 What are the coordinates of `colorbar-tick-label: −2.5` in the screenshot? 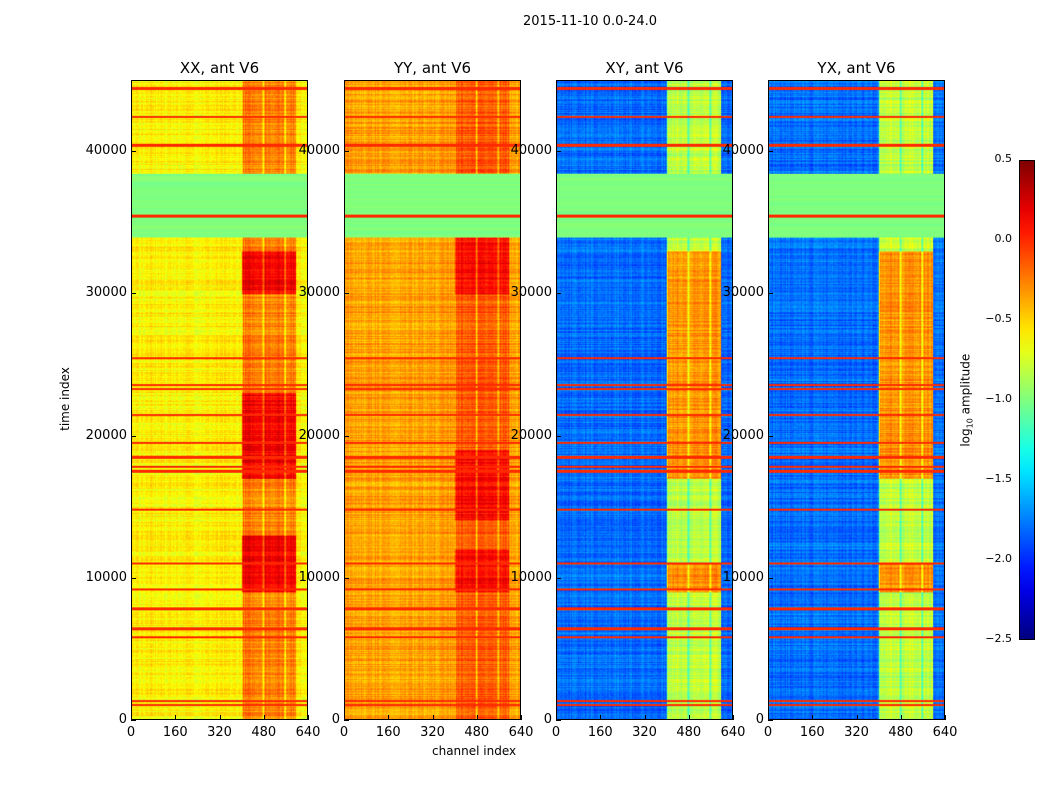 It's located at (998, 638).